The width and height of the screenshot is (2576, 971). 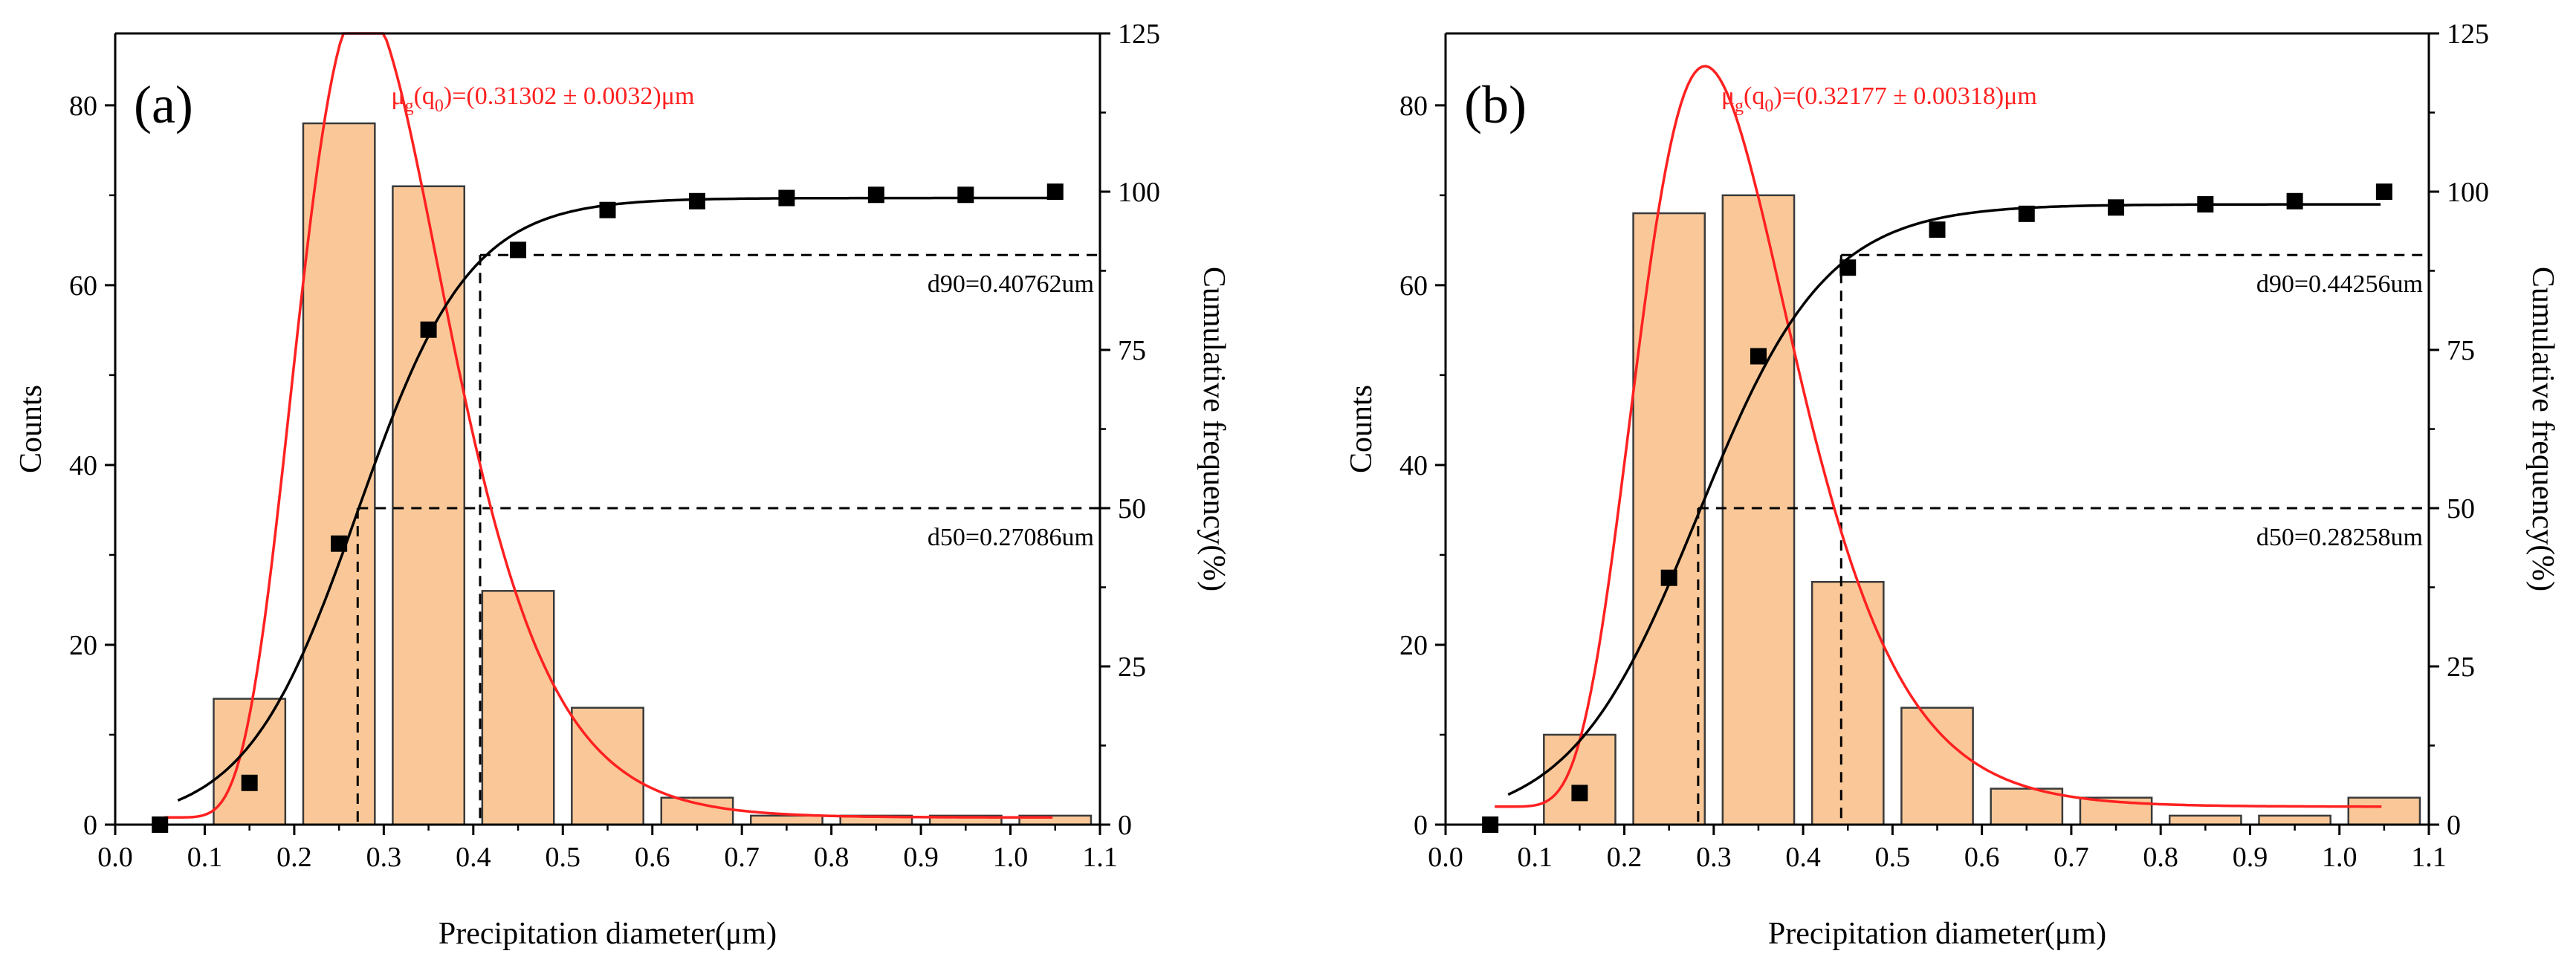 What do you see at coordinates (1905, 96) in the screenshot?
I see `fit-annotation-value: )=(0.32177 ± 0.00318)μm` at bounding box center [1905, 96].